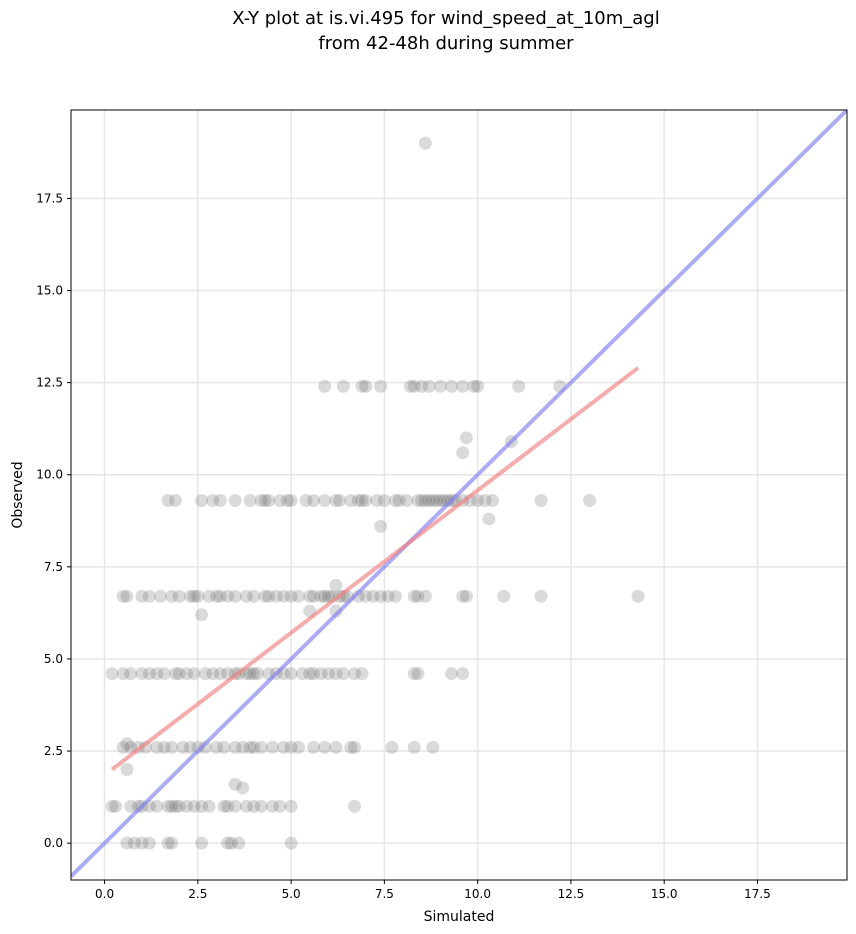 This screenshot has height=934, width=856. I want to click on x-axis-label: Simulated, so click(459, 917).